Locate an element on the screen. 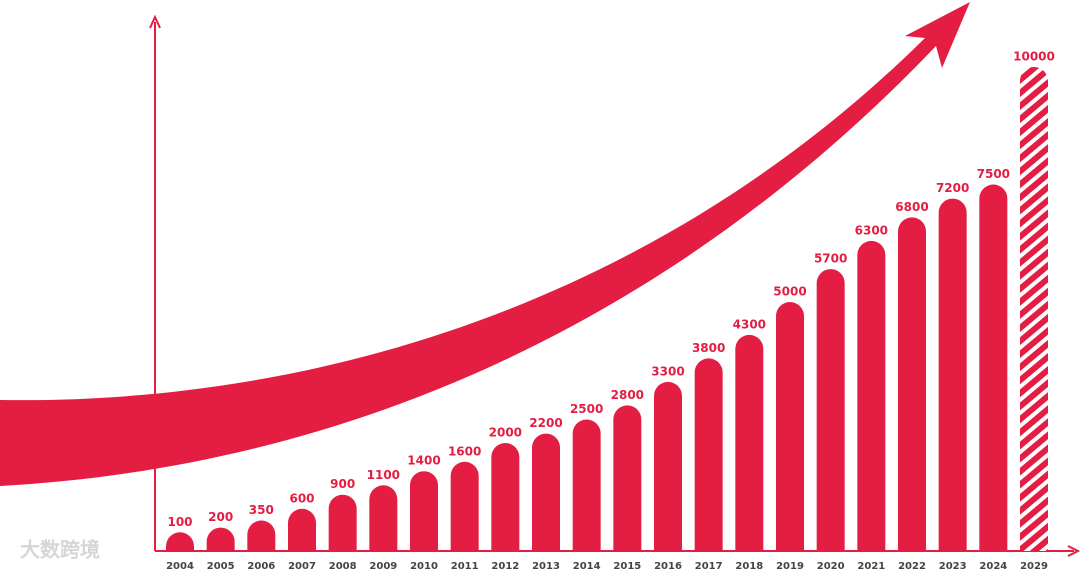  x-tick-label: 2007 is located at coordinates (302, 566).